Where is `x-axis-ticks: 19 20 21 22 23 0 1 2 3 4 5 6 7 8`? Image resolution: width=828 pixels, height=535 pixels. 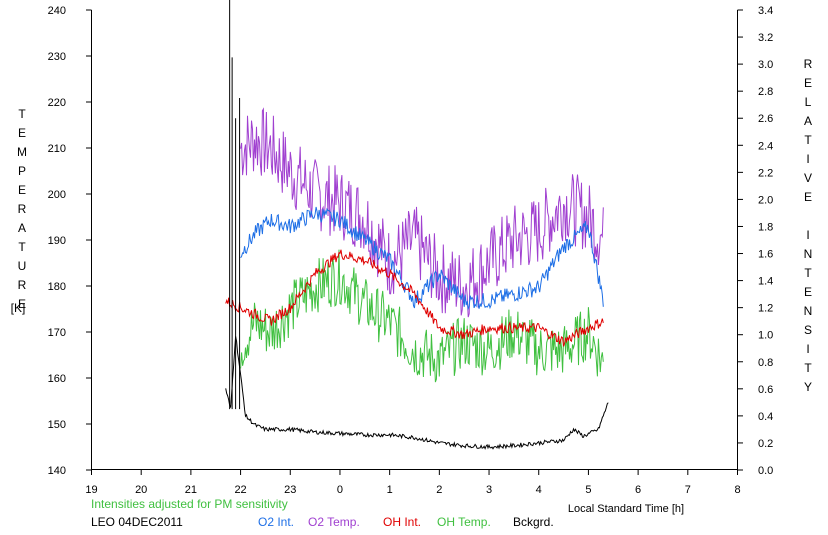
x-axis-ticks: 19 20 21 22 23 0 1 2 3 4 5 6 7 8 is located at coordinates (413, 483).